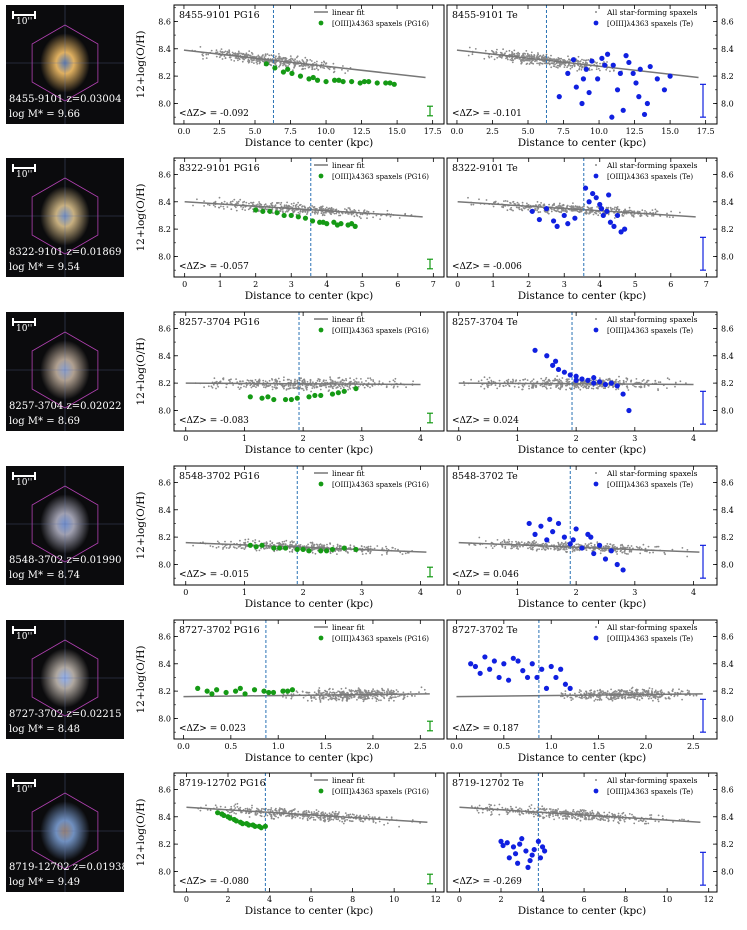 The height and width of the screenshot is (930, 747). Describe the element at coordinates (596, 176) in the screenshot. I see `legend-blue-swatch` at that location.